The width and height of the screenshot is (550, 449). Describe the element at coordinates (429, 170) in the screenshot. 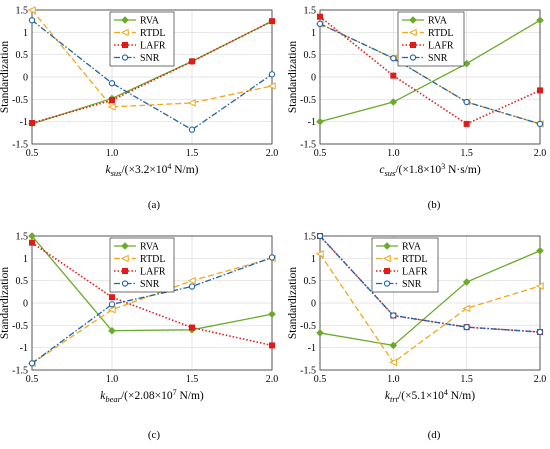

I see `x-axis-label: csus/(×1.8×103 N·s/m)` at that location.